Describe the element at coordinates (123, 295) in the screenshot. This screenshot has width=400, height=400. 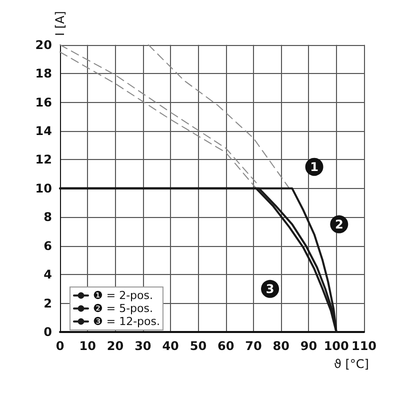
I see `legend-label: ❶ = 2-pos.` at that location.